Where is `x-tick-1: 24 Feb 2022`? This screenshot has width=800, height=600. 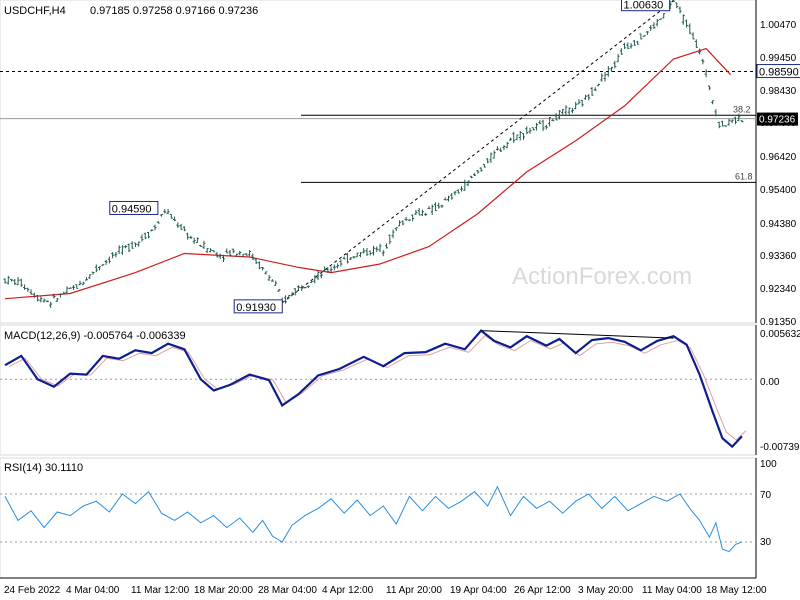
x-tick-1: 24 Feb 2022 is located at coordinates (32, 590).